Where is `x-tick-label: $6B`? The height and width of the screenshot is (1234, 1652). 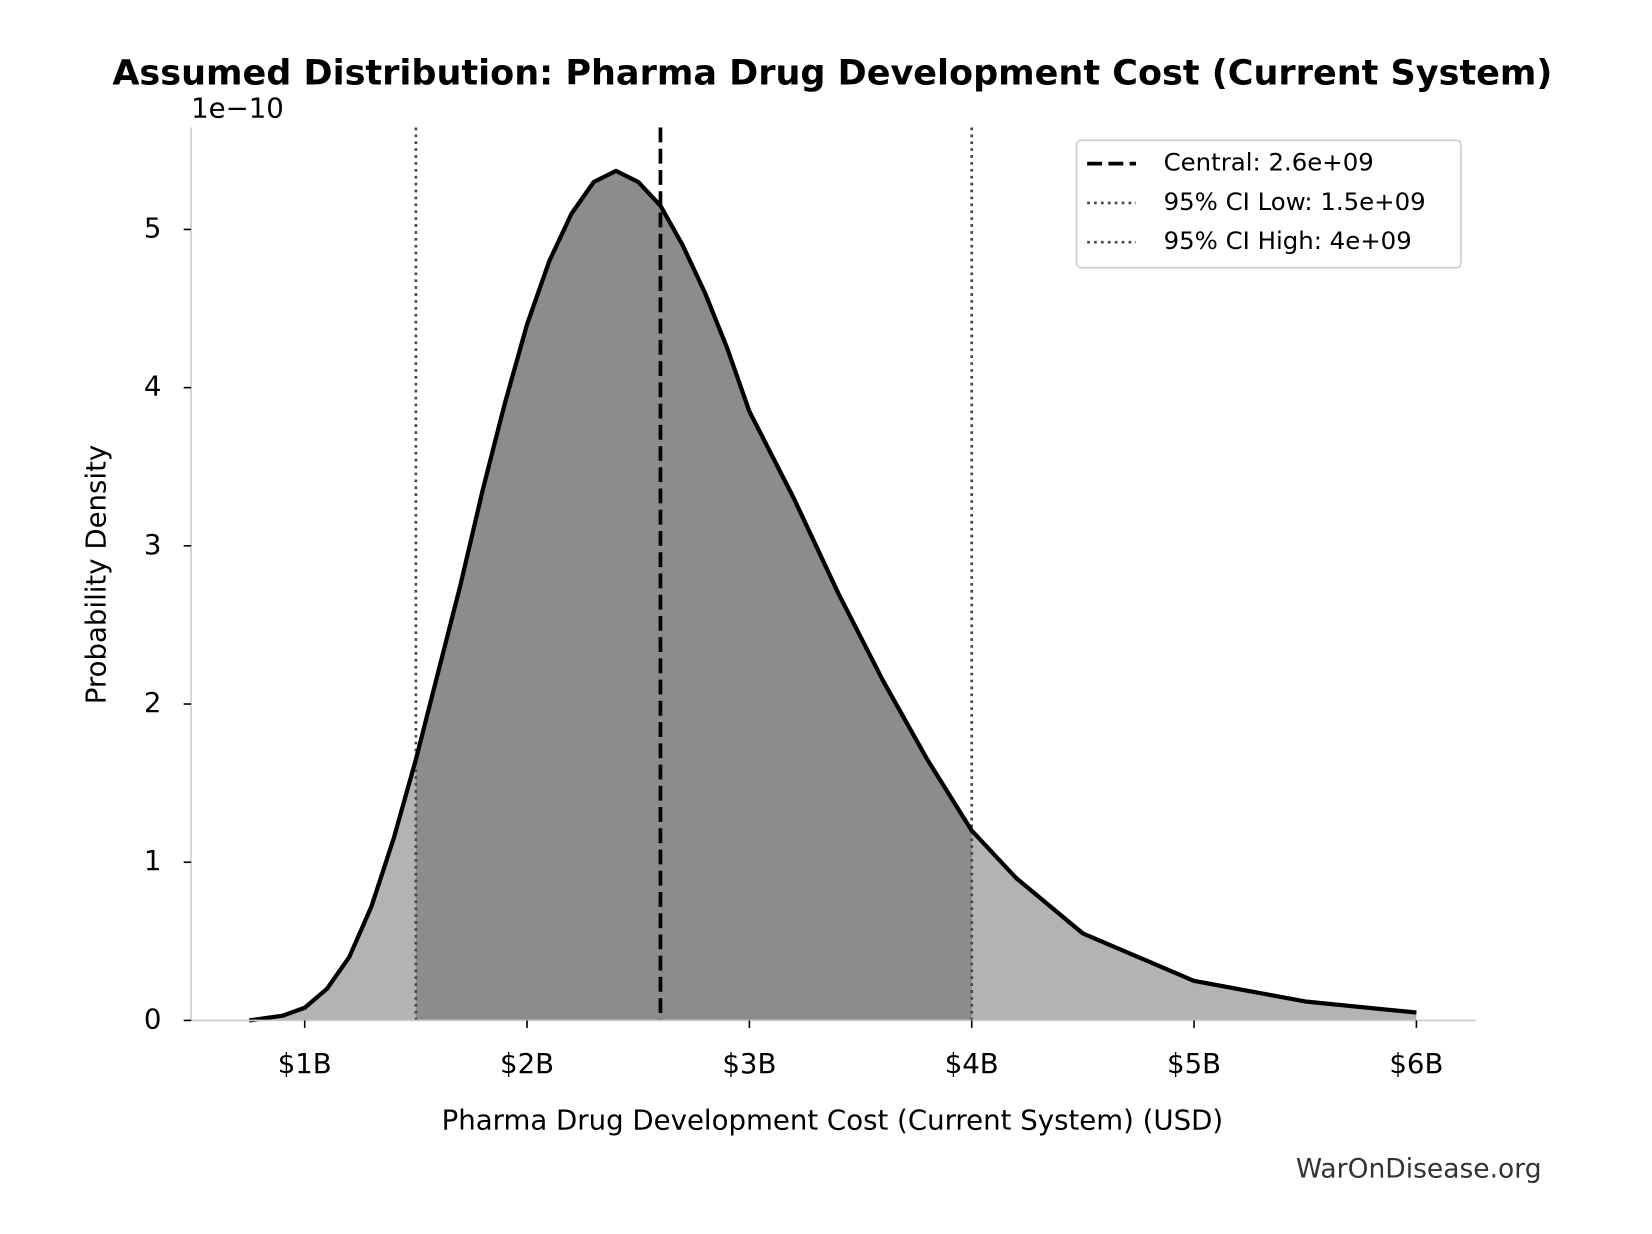
x-tick-label: $6B is located at coordinates (1416, 1063).